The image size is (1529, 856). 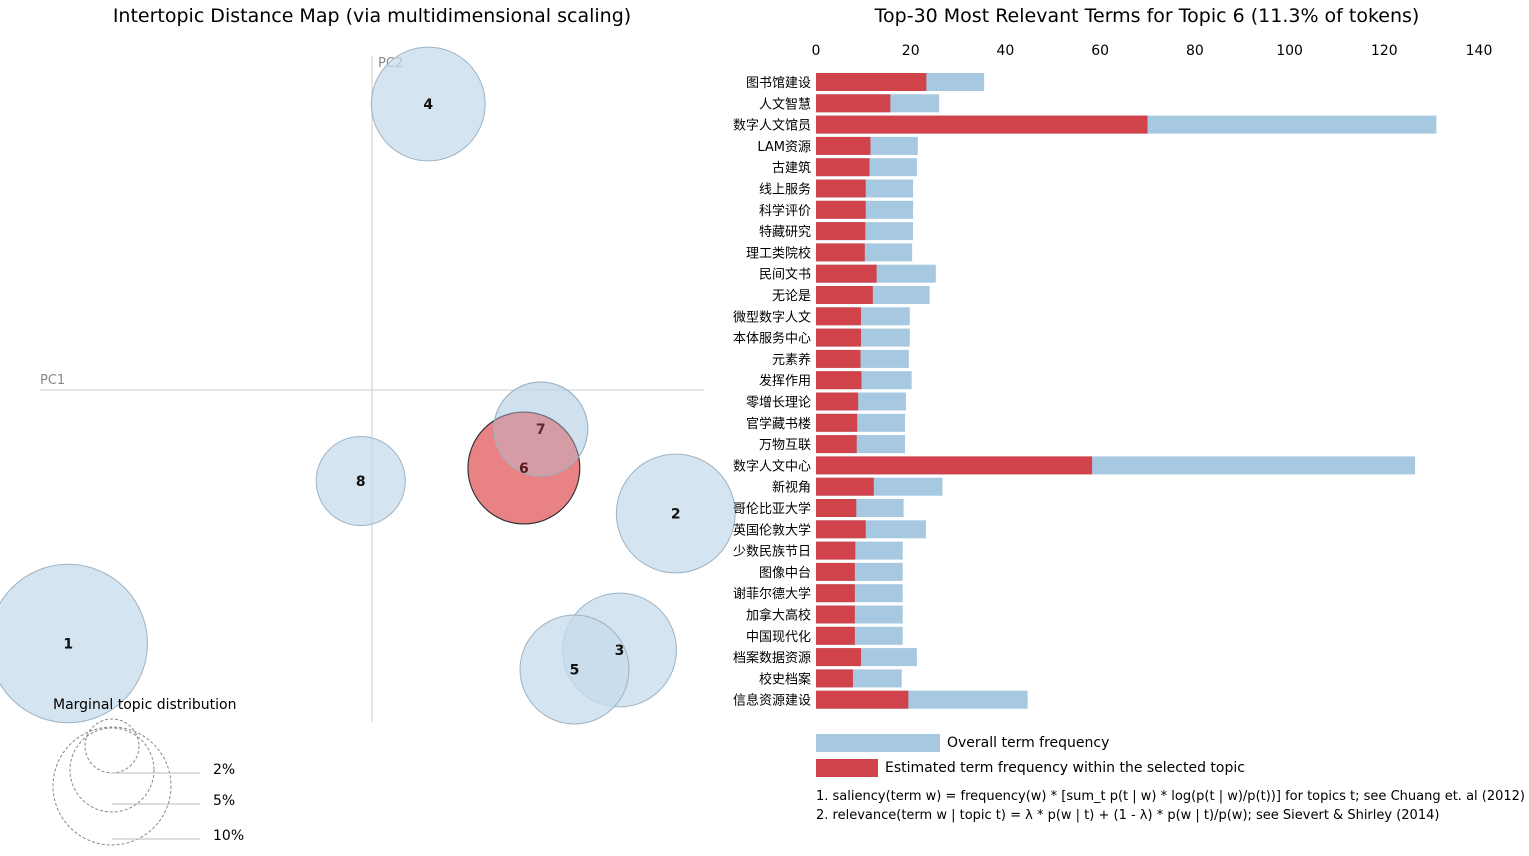 I want to click on marginal-label-5pct: 5%, so click(x=224, y=801).